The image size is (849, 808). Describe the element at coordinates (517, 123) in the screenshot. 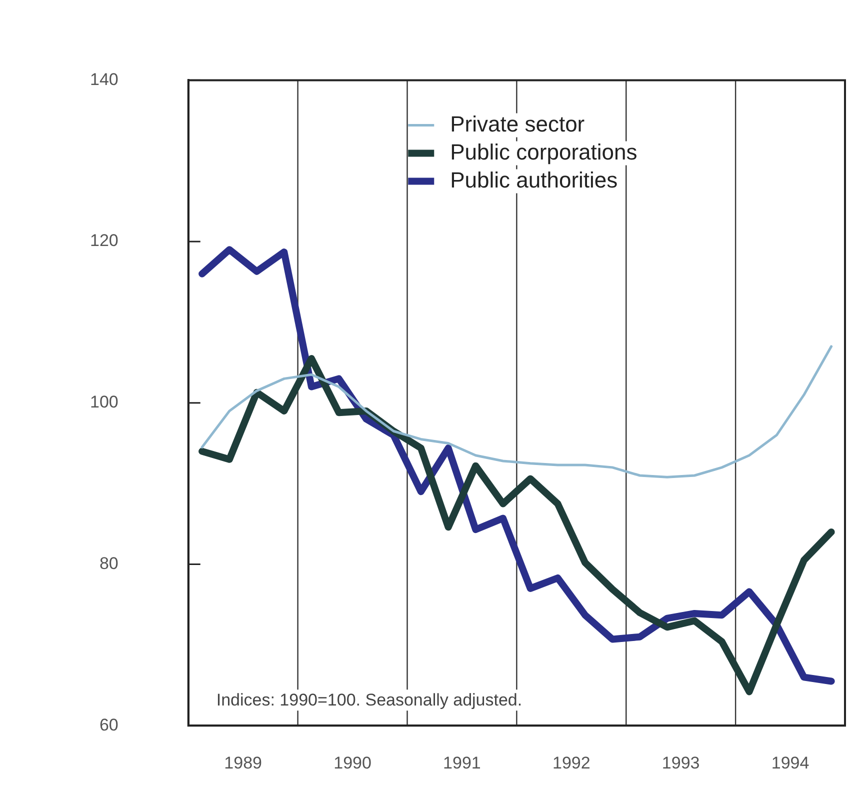

I see `legend-label: Private sector` at that location.